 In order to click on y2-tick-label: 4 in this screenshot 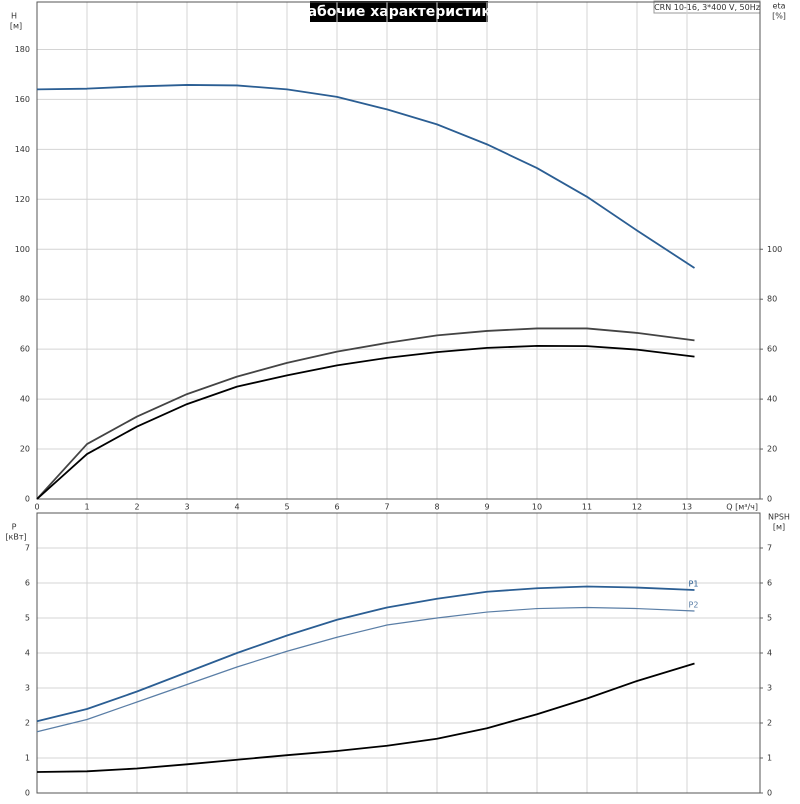, I will do `click(769, 653)`.